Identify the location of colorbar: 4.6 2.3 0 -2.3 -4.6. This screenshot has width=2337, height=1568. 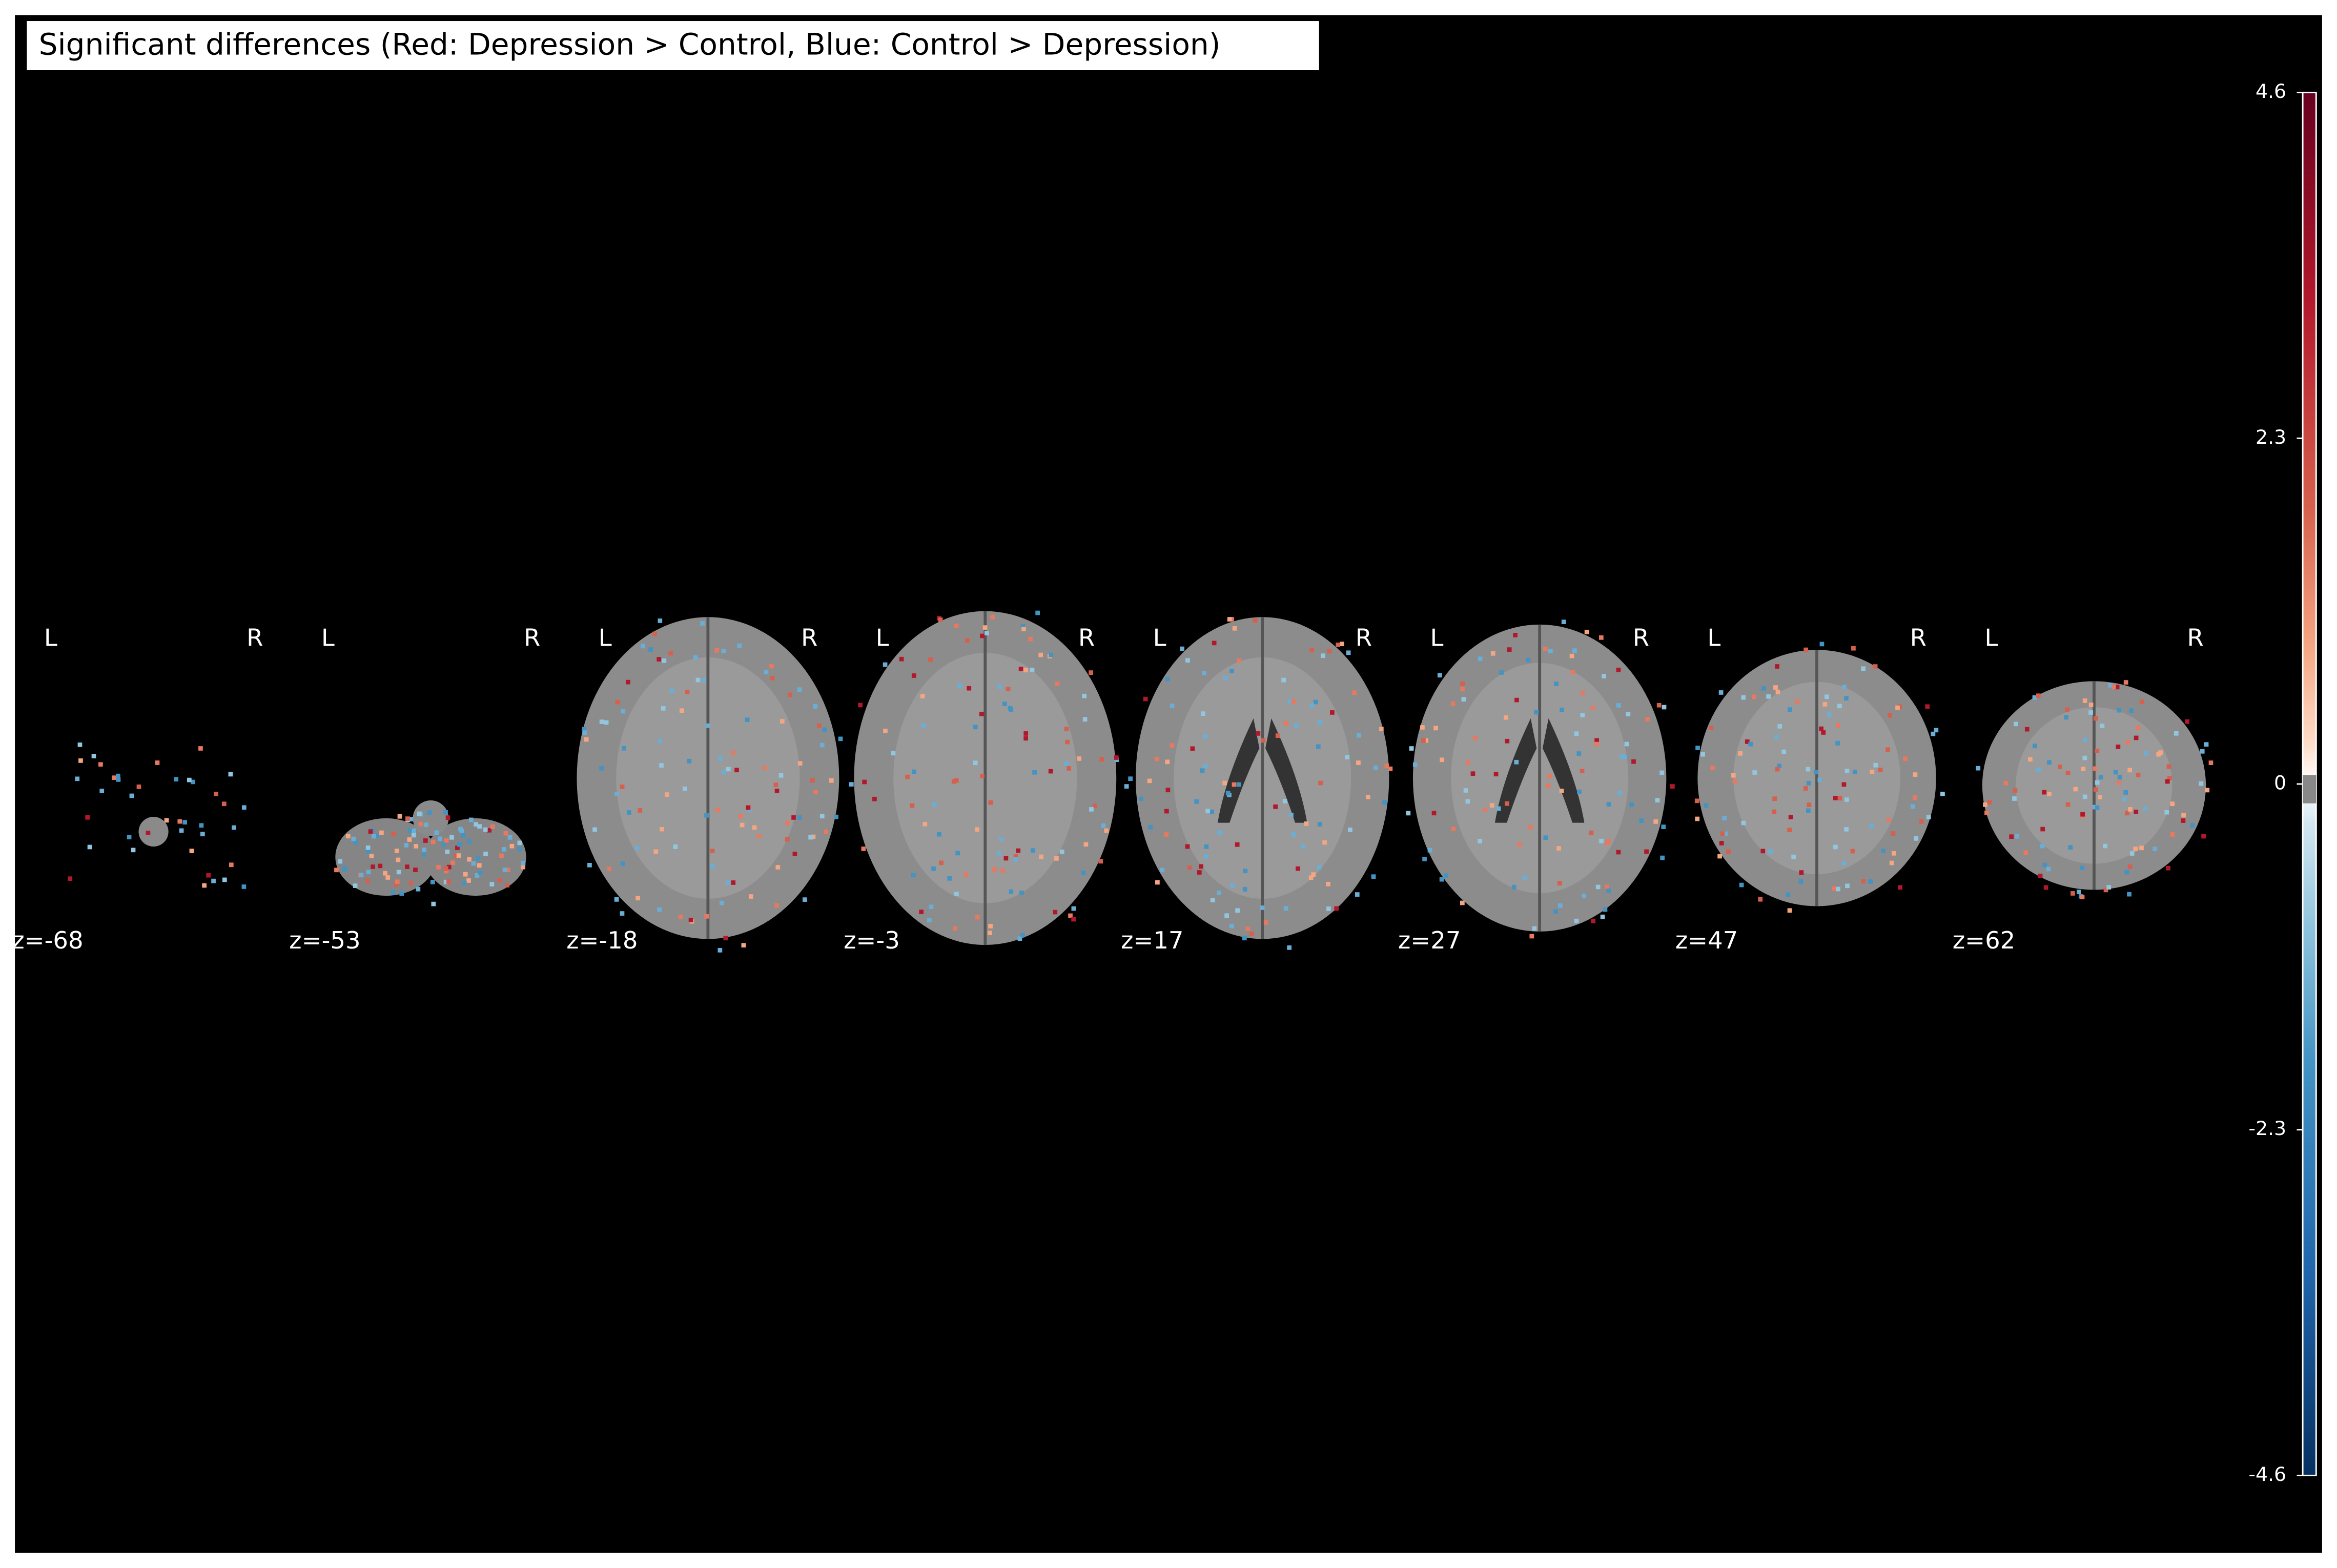
(2282, 783).